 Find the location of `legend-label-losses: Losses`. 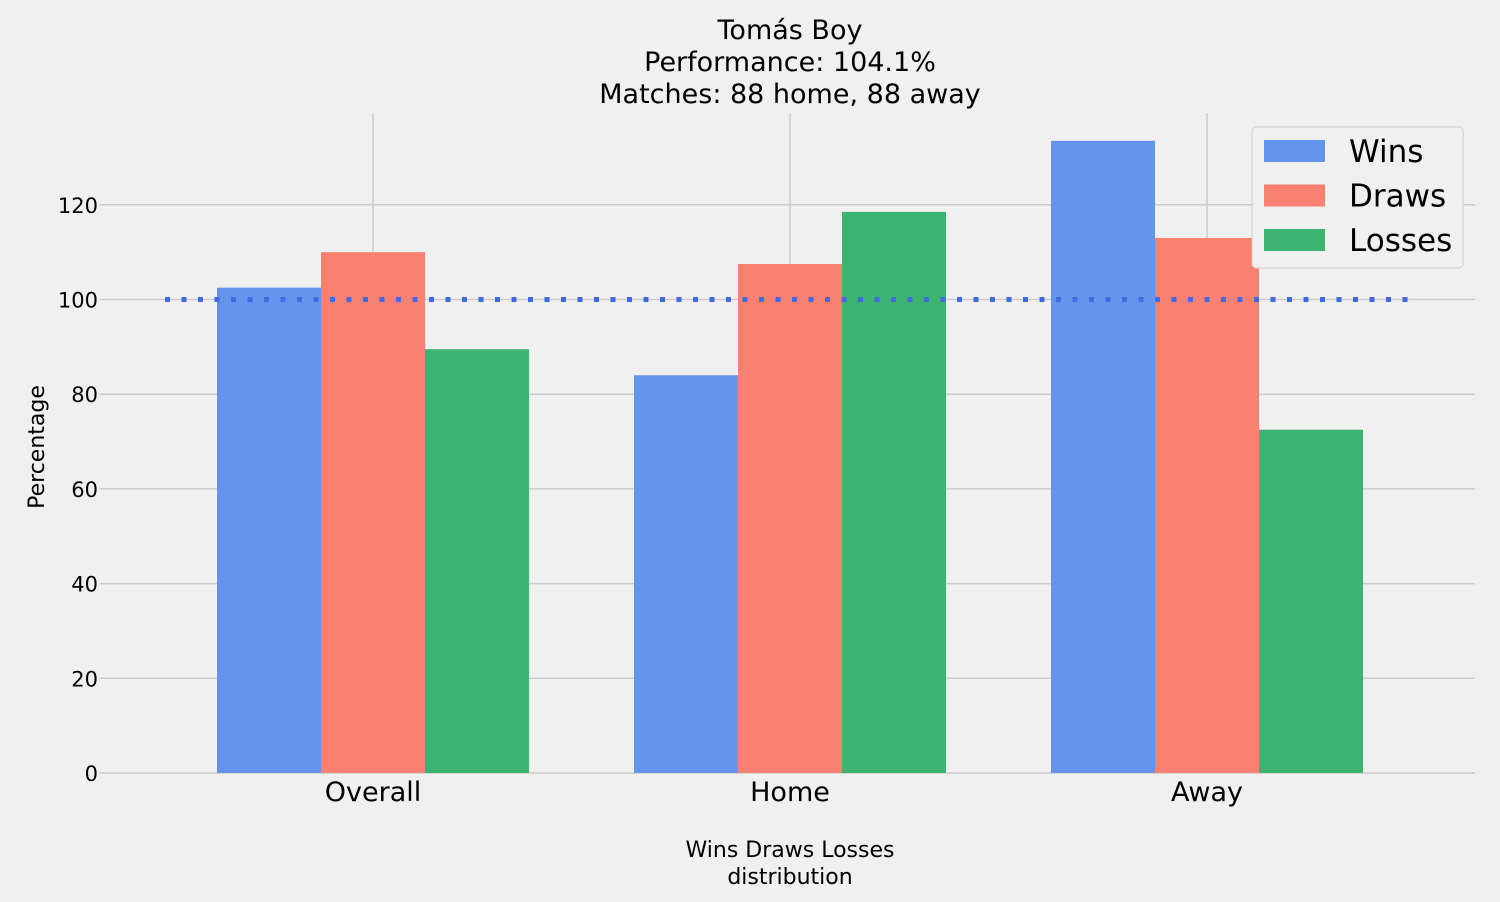

legend-label-losses: Losses is located at coordinates (1400, 241).